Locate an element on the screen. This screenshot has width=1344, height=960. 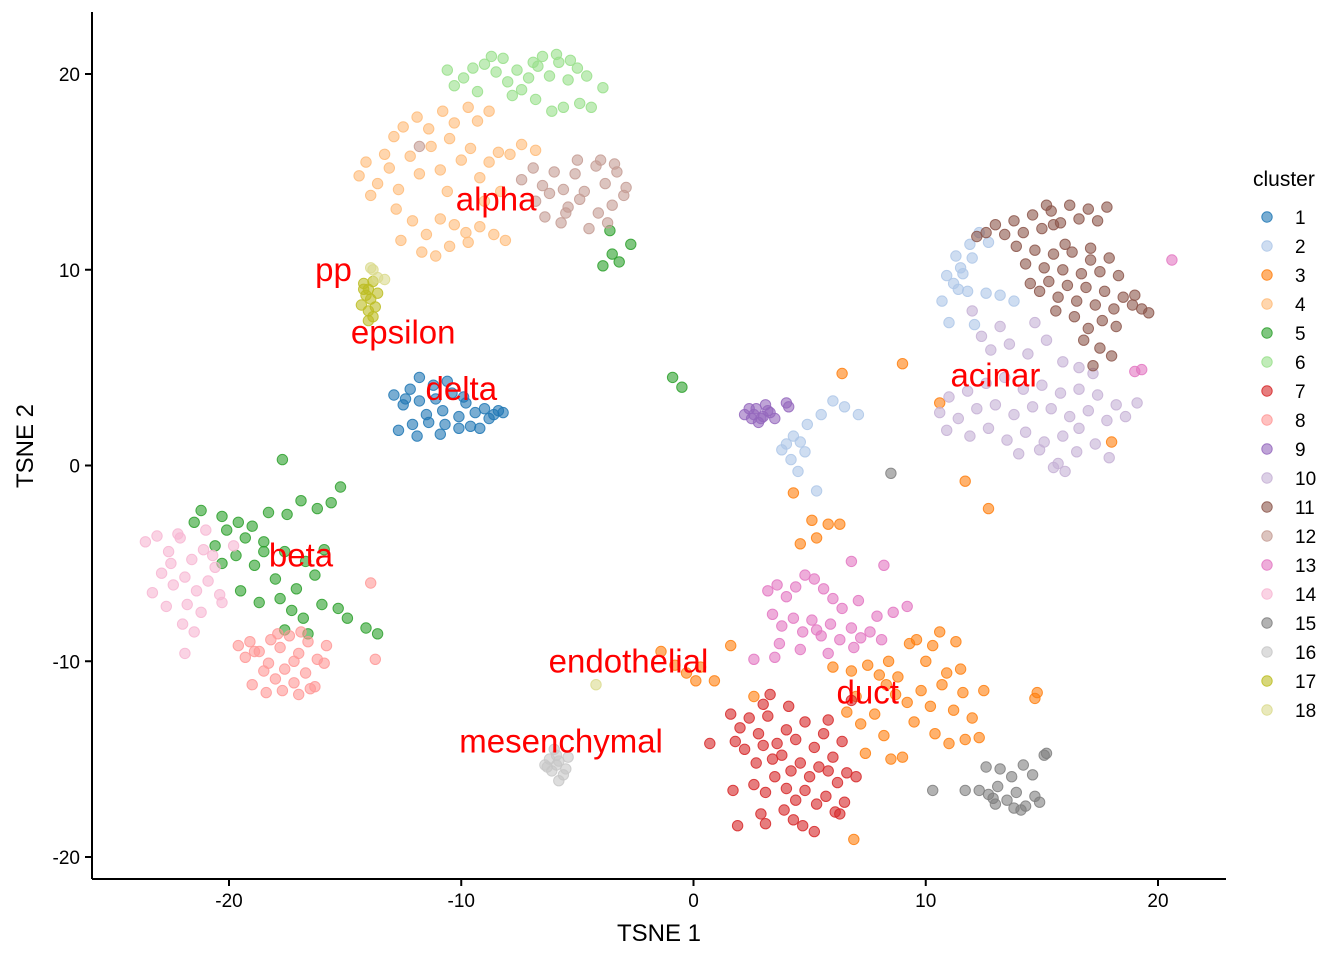
legend-item: 5 is located at coordinates (1283, 334).